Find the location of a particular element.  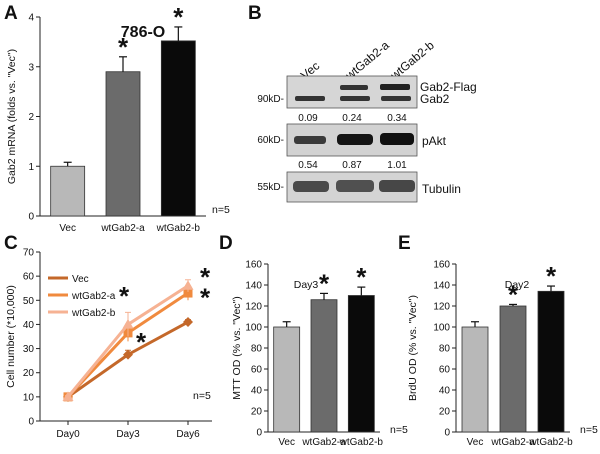

panel-a-letter: A is located at coordinates (11, 13).